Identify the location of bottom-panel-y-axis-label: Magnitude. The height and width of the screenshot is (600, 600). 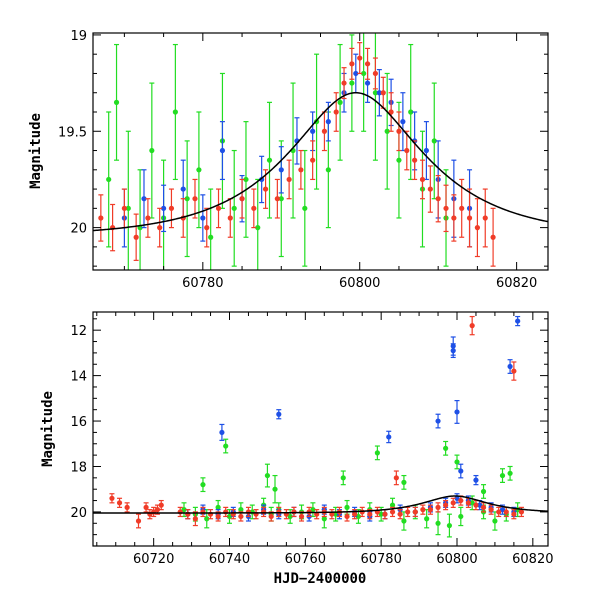
(48, 429).